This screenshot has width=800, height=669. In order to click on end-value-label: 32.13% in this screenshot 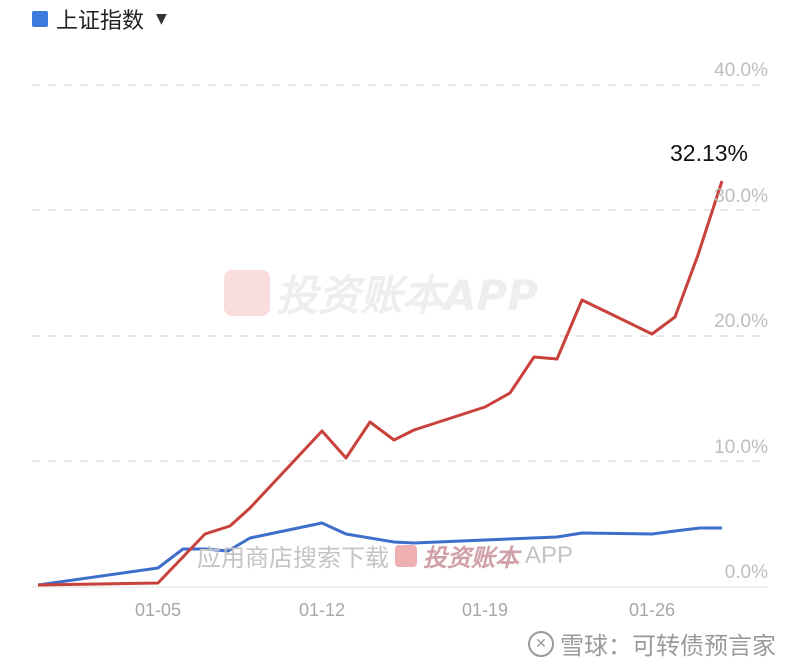, I will do `click(709, 153)`.